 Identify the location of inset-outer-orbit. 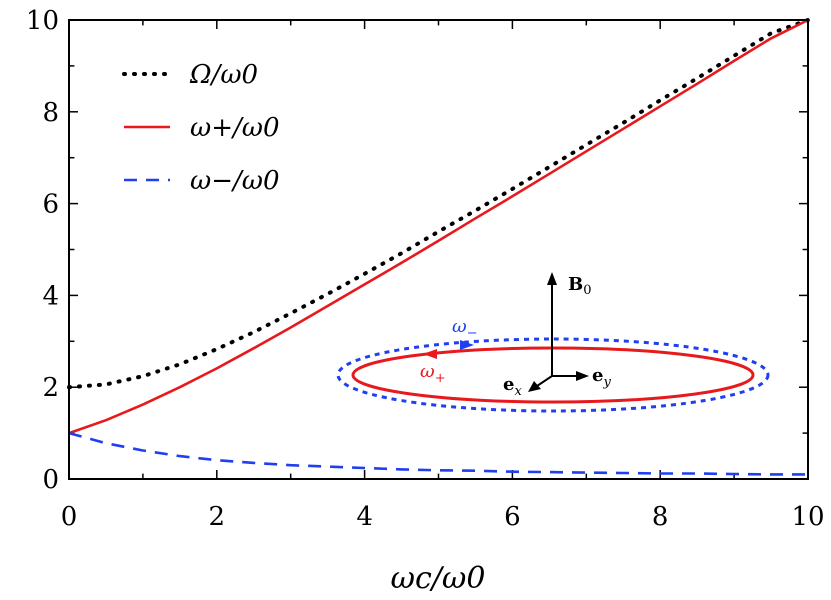
(553, 375).